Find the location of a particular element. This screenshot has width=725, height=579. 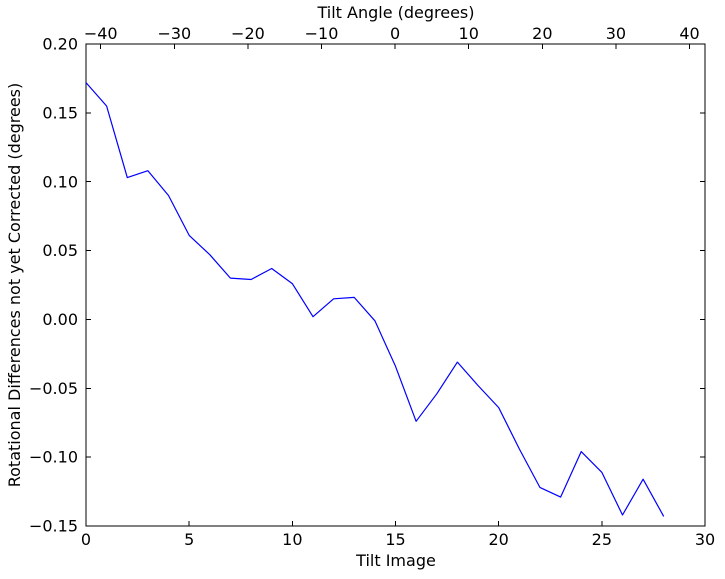

top-axis-title: Tilt Angle (degrees) is located at coordinates (395, 12).